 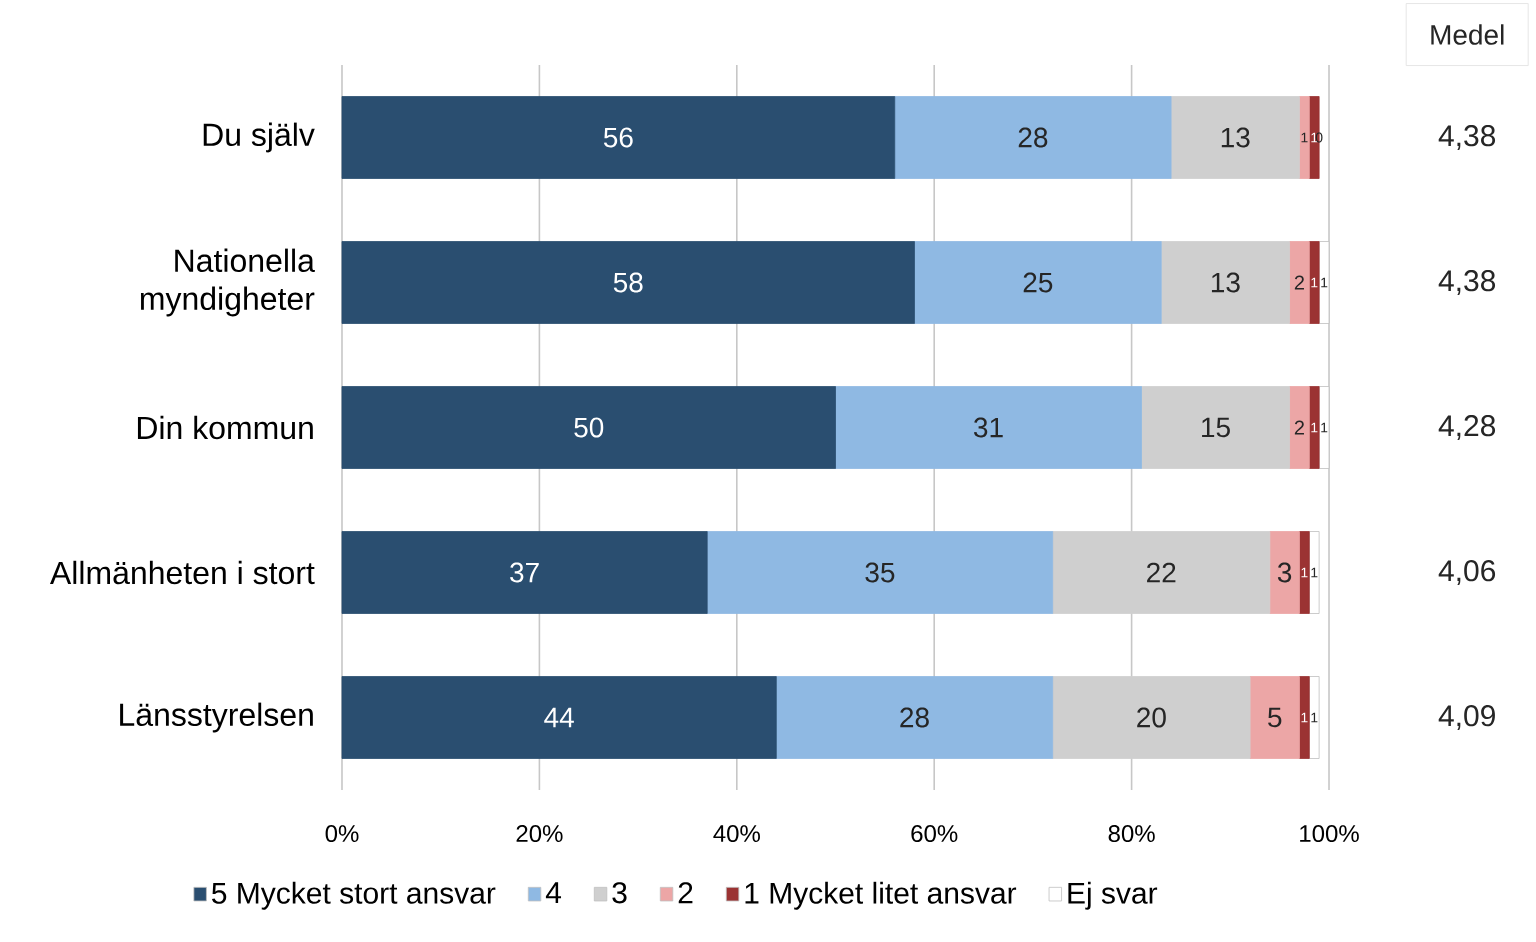 What do you see at coordinates (934, 834) in the screenshot?
I see `x-tick-label: 60%` at bounding box center [934, 834].